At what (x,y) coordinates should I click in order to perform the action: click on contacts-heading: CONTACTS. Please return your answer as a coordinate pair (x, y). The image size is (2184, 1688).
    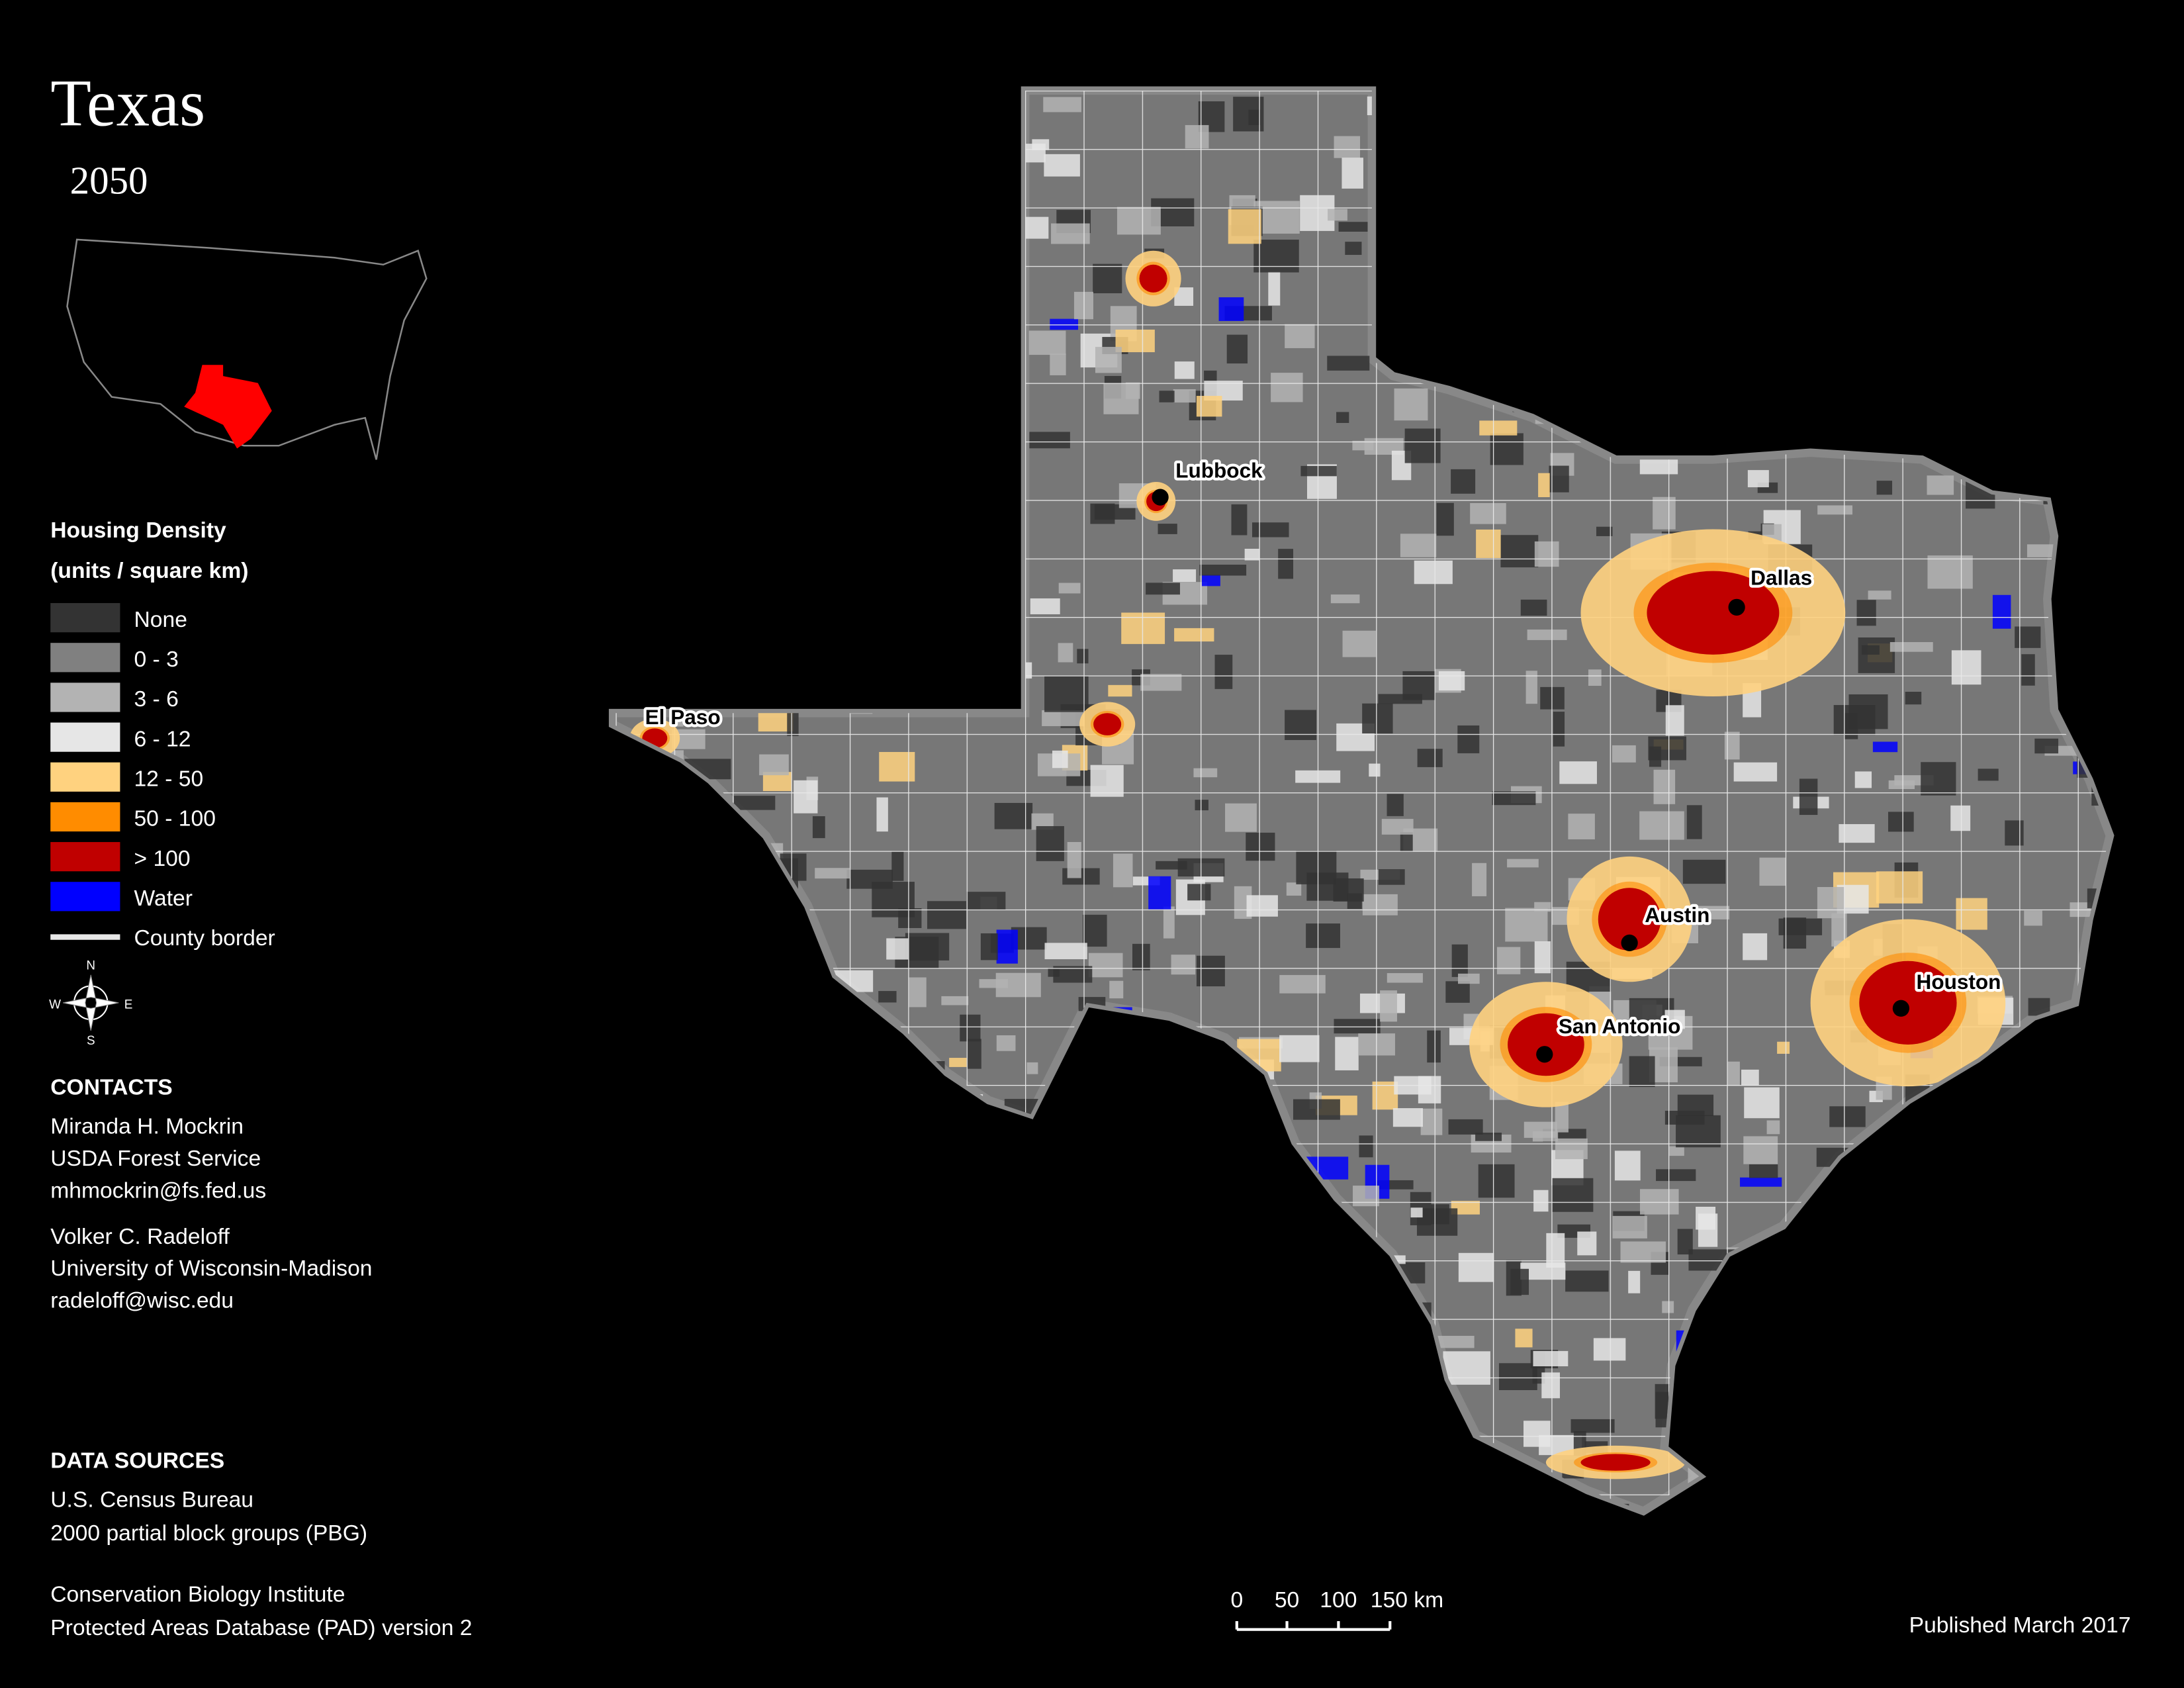
    Looking at the image, I should click on (111, 1088).